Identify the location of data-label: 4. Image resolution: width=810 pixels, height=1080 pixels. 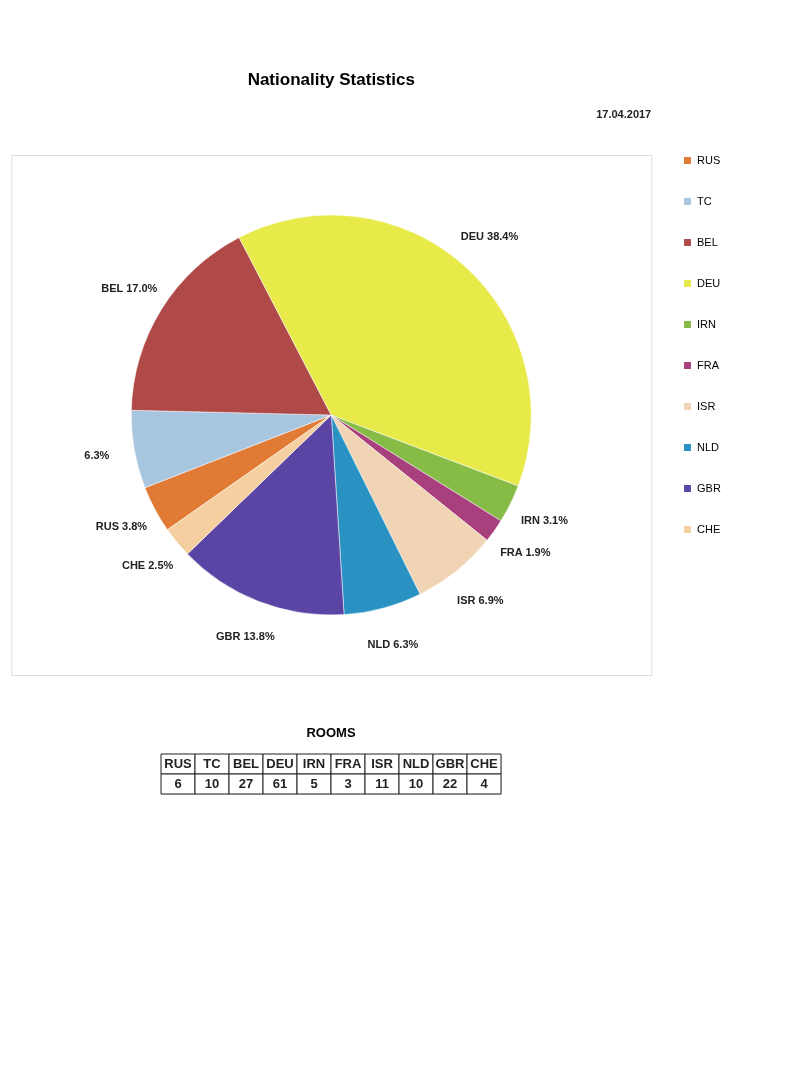
(484, 783).